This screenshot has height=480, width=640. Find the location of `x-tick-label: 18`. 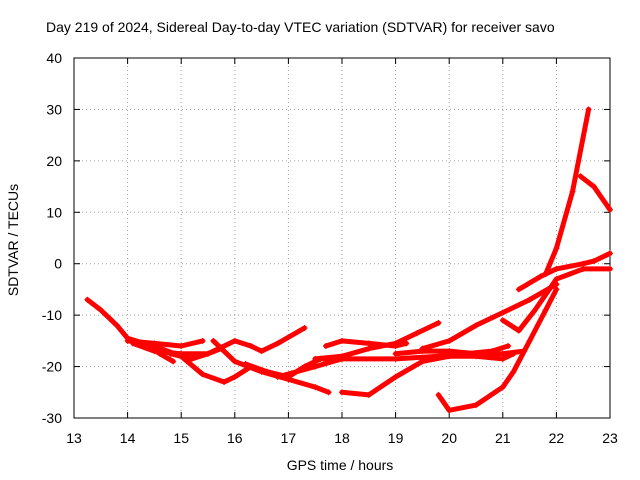

x-tick-label: 18 is located at coordinates (342, 438).